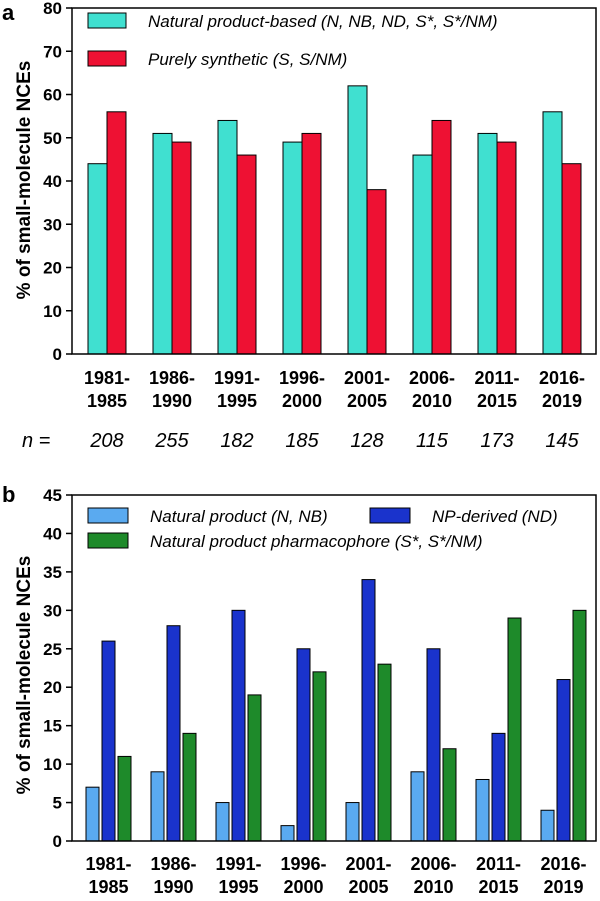  Describe the element at coordinates (52, 726) in the screenshot. I see `y-tick-label-b-15: 15` at that location.